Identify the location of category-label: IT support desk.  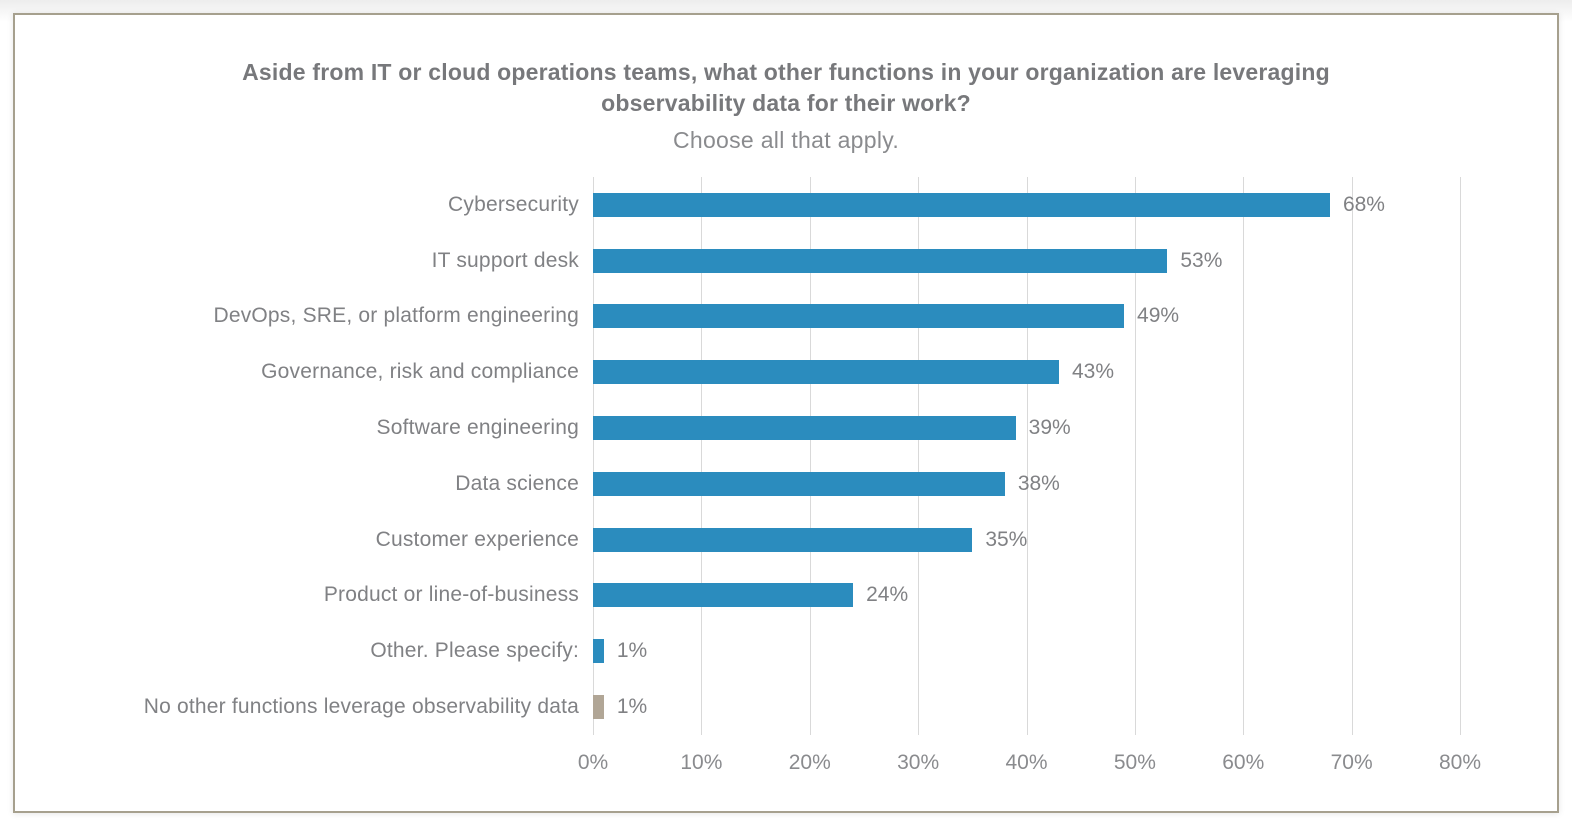
(505, 260).